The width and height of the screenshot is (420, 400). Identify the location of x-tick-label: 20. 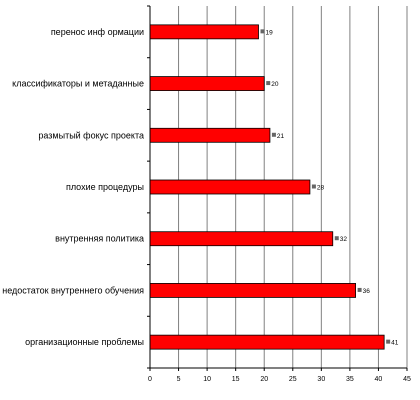
(264, 379).